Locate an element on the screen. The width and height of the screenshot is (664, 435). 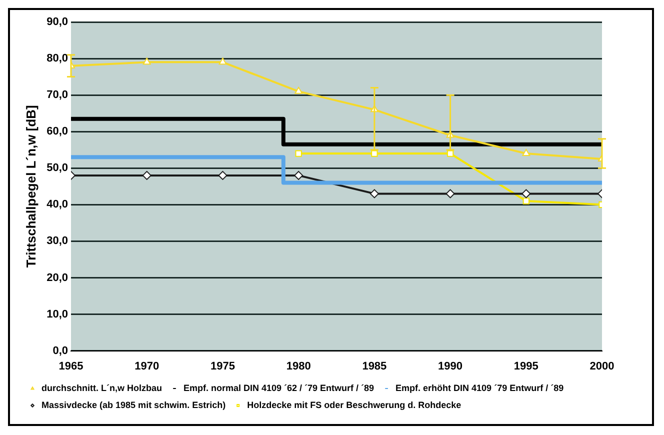
x-tick-label: 1990 is located at coordinates (450, 366).